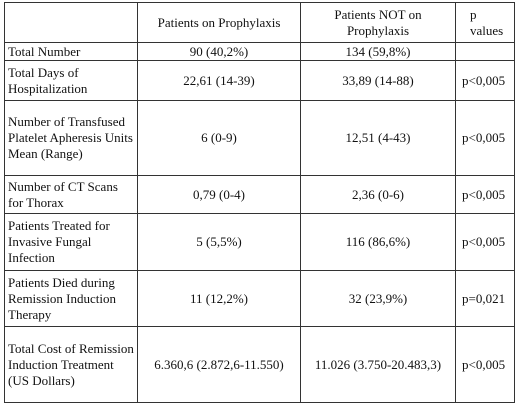 The image size is (520, 412). Describe the element at coordinates (485, 51) in the screenshot. I see `cell-p-value` at that location.